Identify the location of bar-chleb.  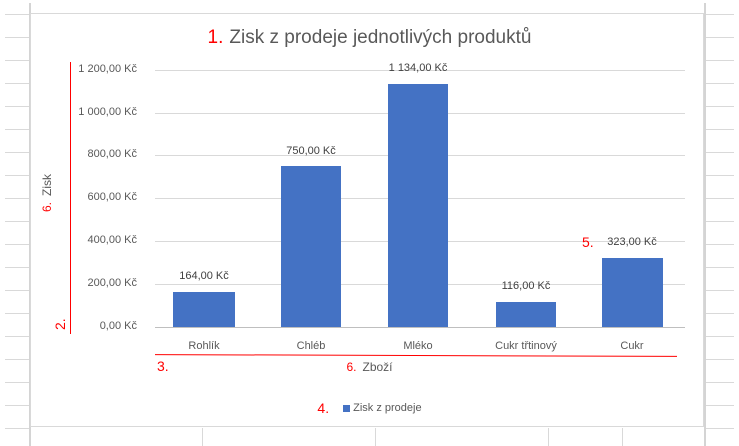
(311, 246).